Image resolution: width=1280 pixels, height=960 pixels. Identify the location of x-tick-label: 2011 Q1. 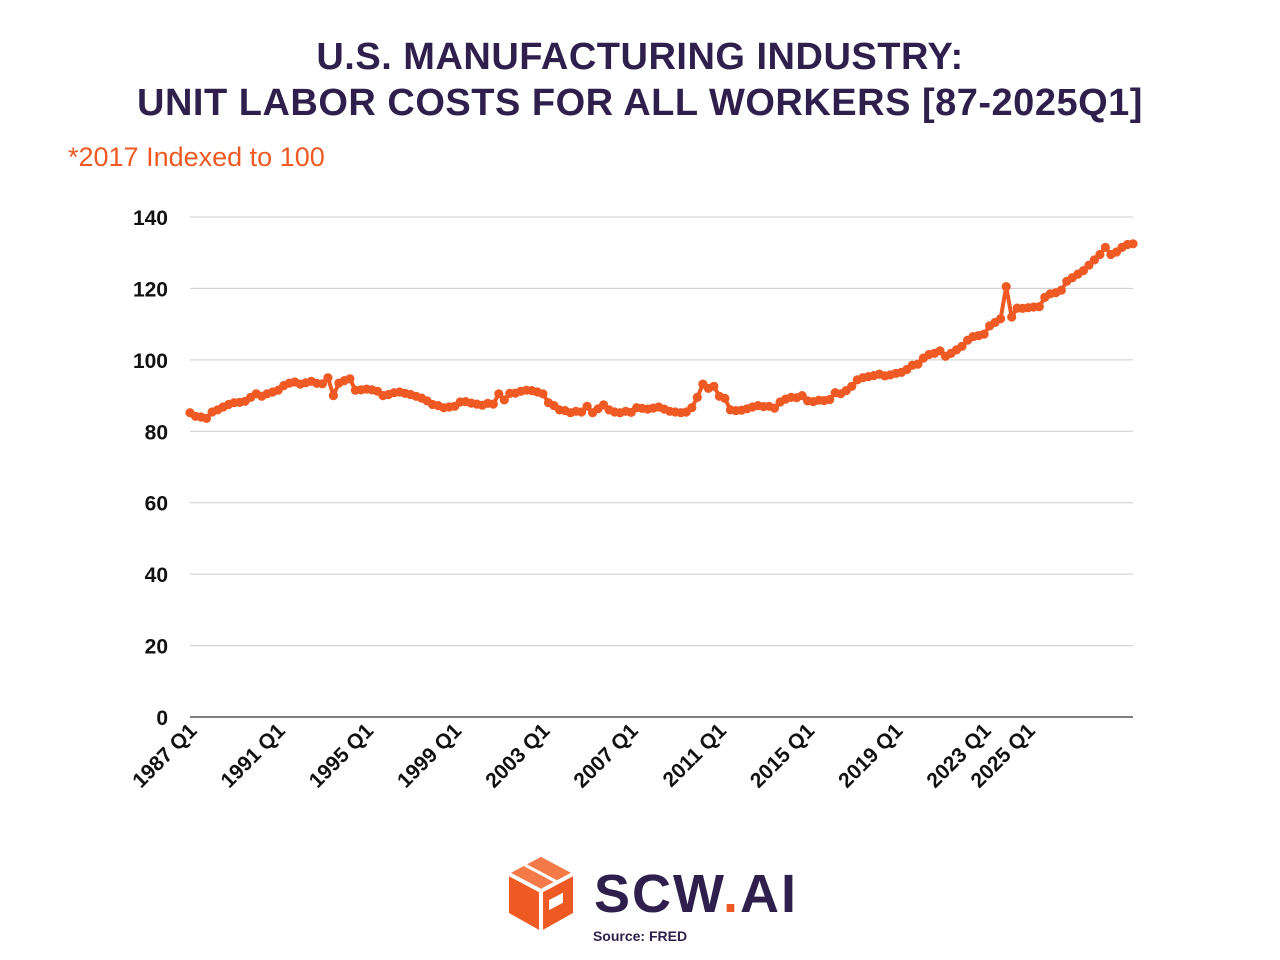
(695, 755).